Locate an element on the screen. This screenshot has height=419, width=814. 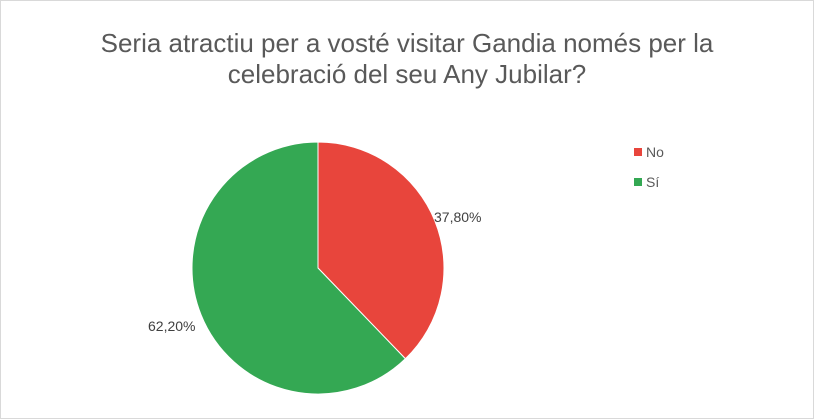
pie-slice-no is located at coordinates (381, 250).